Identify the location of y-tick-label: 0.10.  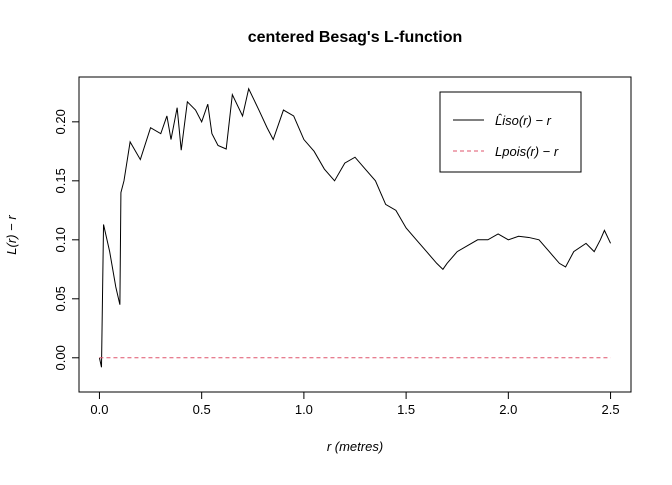
(60, 239).